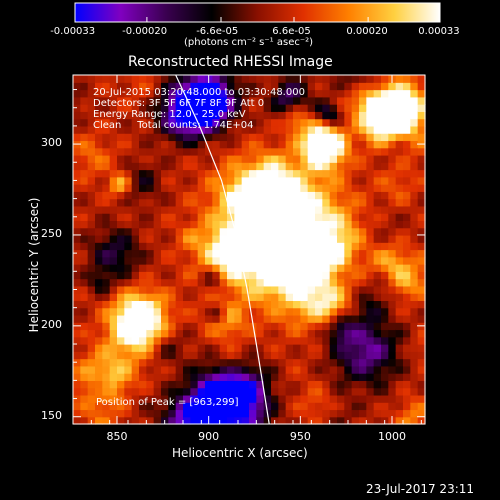 The image size is (500, 500). I want to click on colorbar-gradient, so click(257, 12).